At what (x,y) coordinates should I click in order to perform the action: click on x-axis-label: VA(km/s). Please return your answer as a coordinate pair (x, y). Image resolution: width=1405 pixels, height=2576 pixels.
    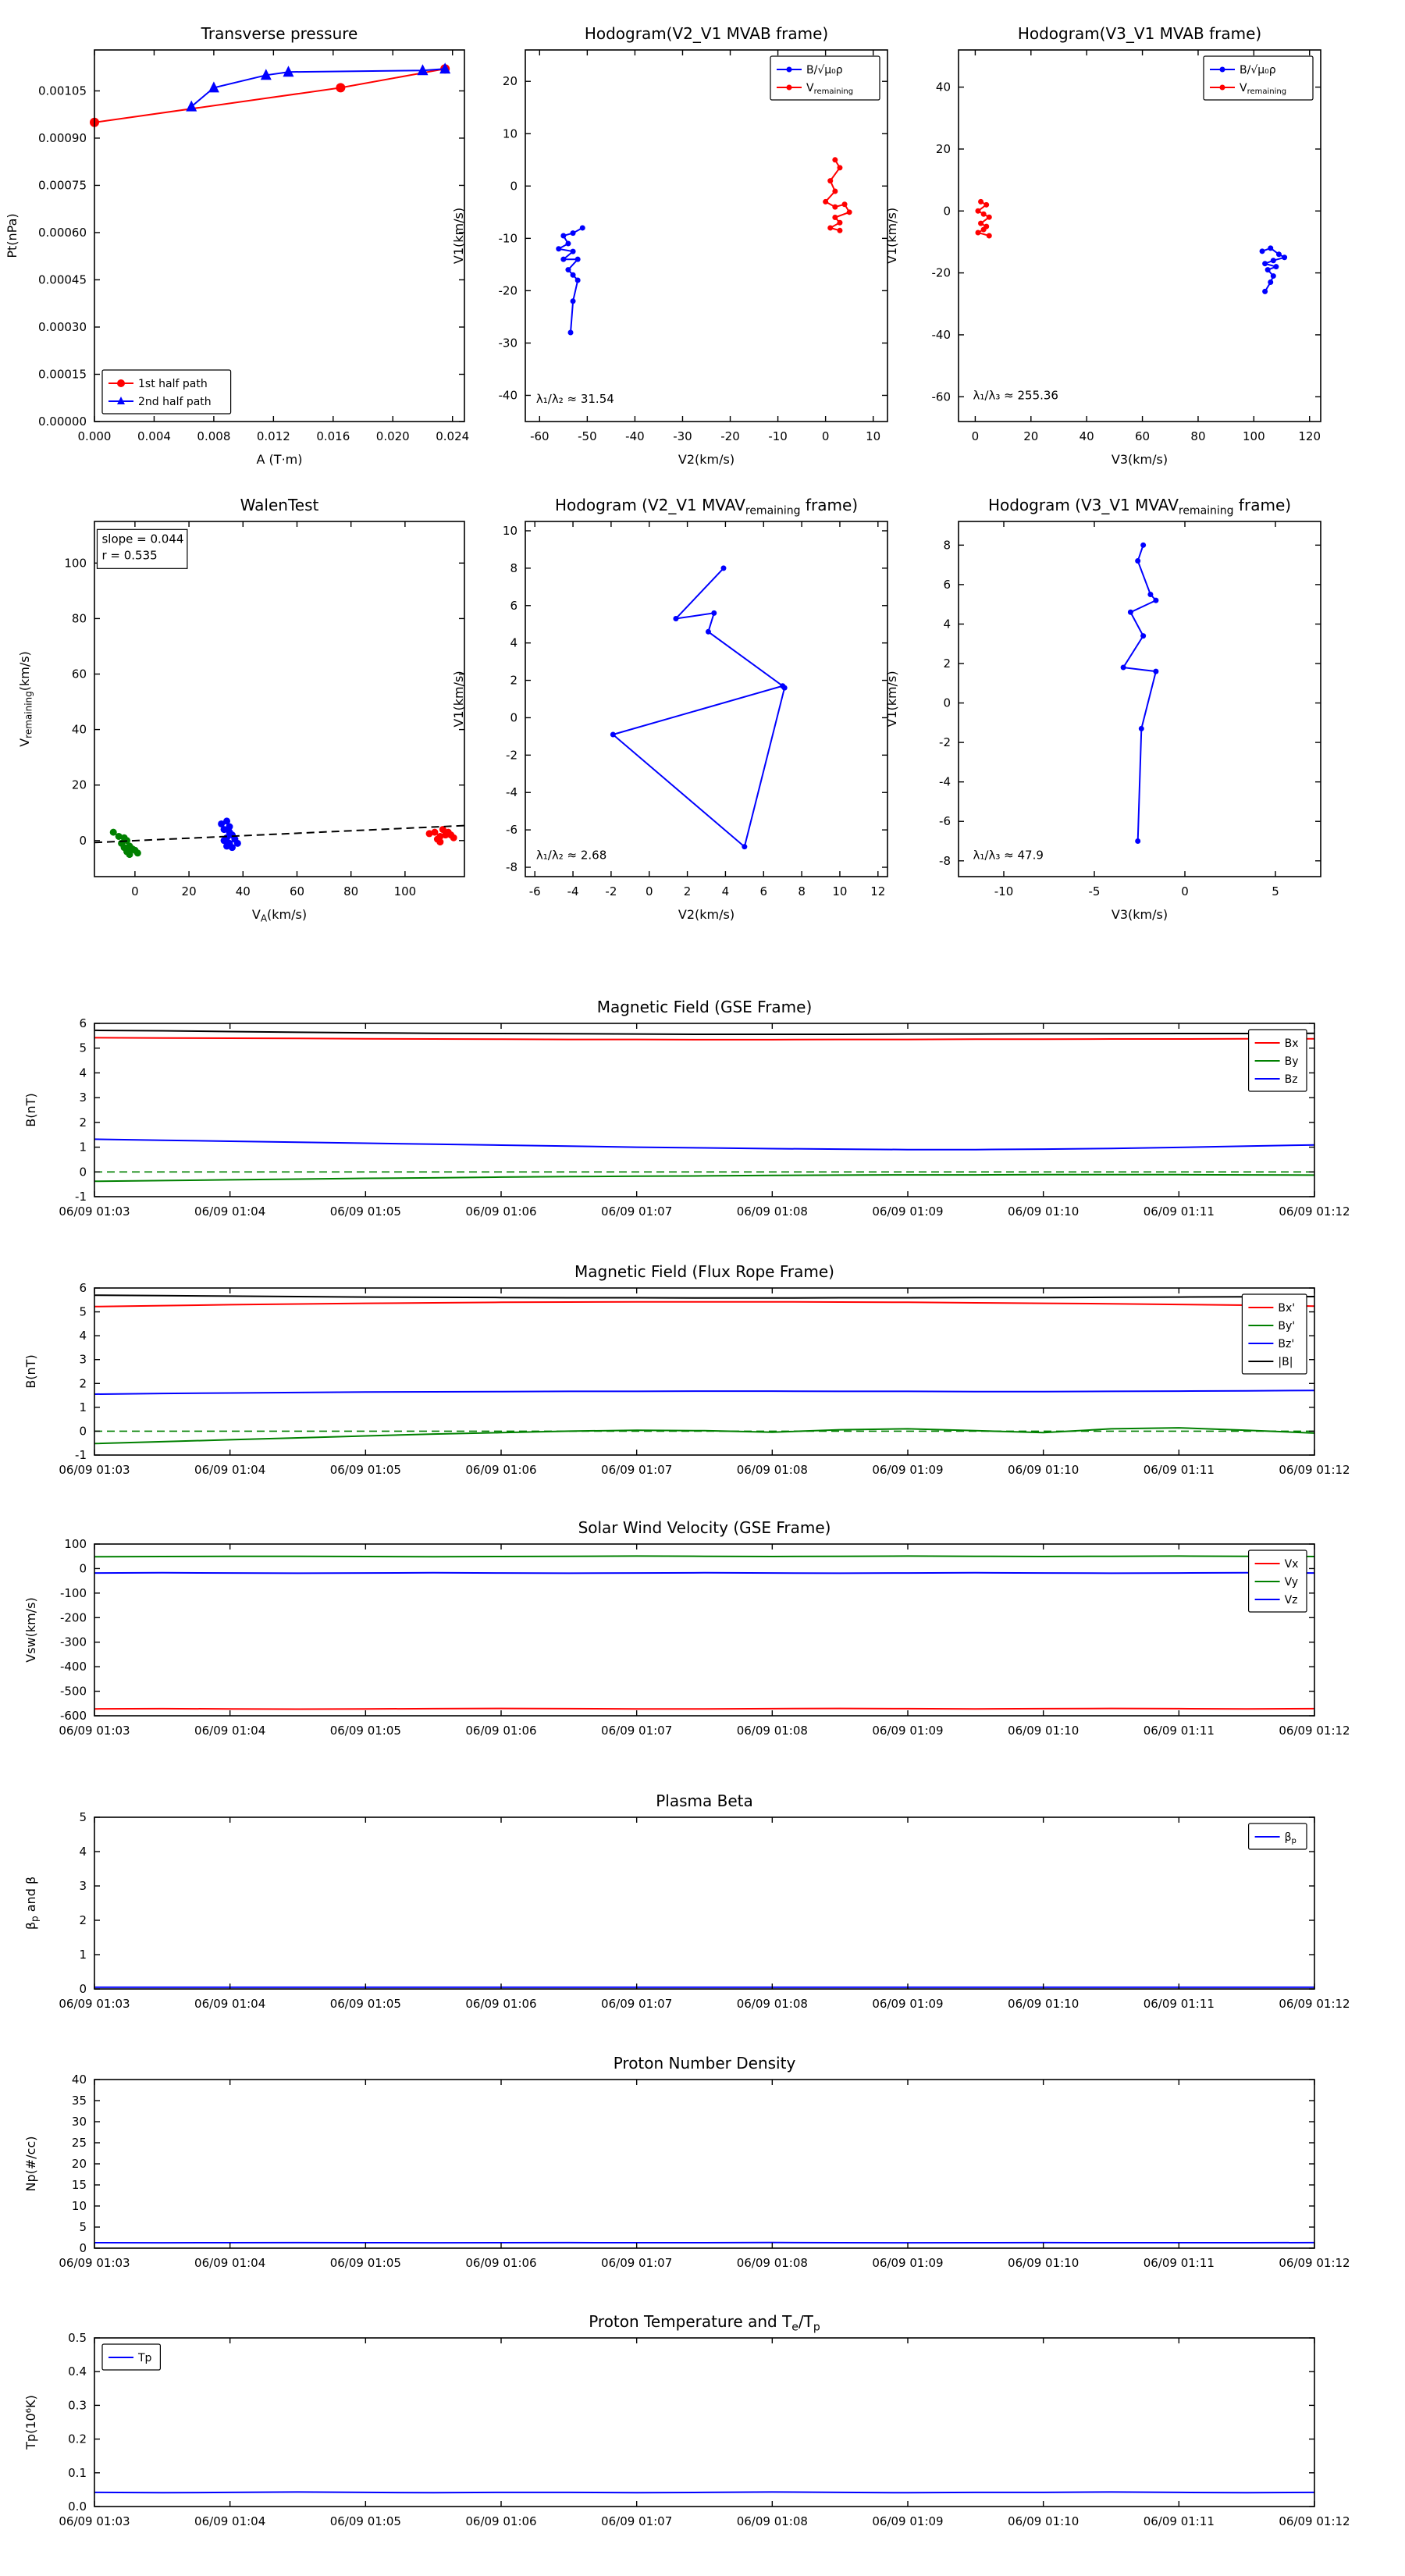
    Looking at the image, I should click on (279, 915).